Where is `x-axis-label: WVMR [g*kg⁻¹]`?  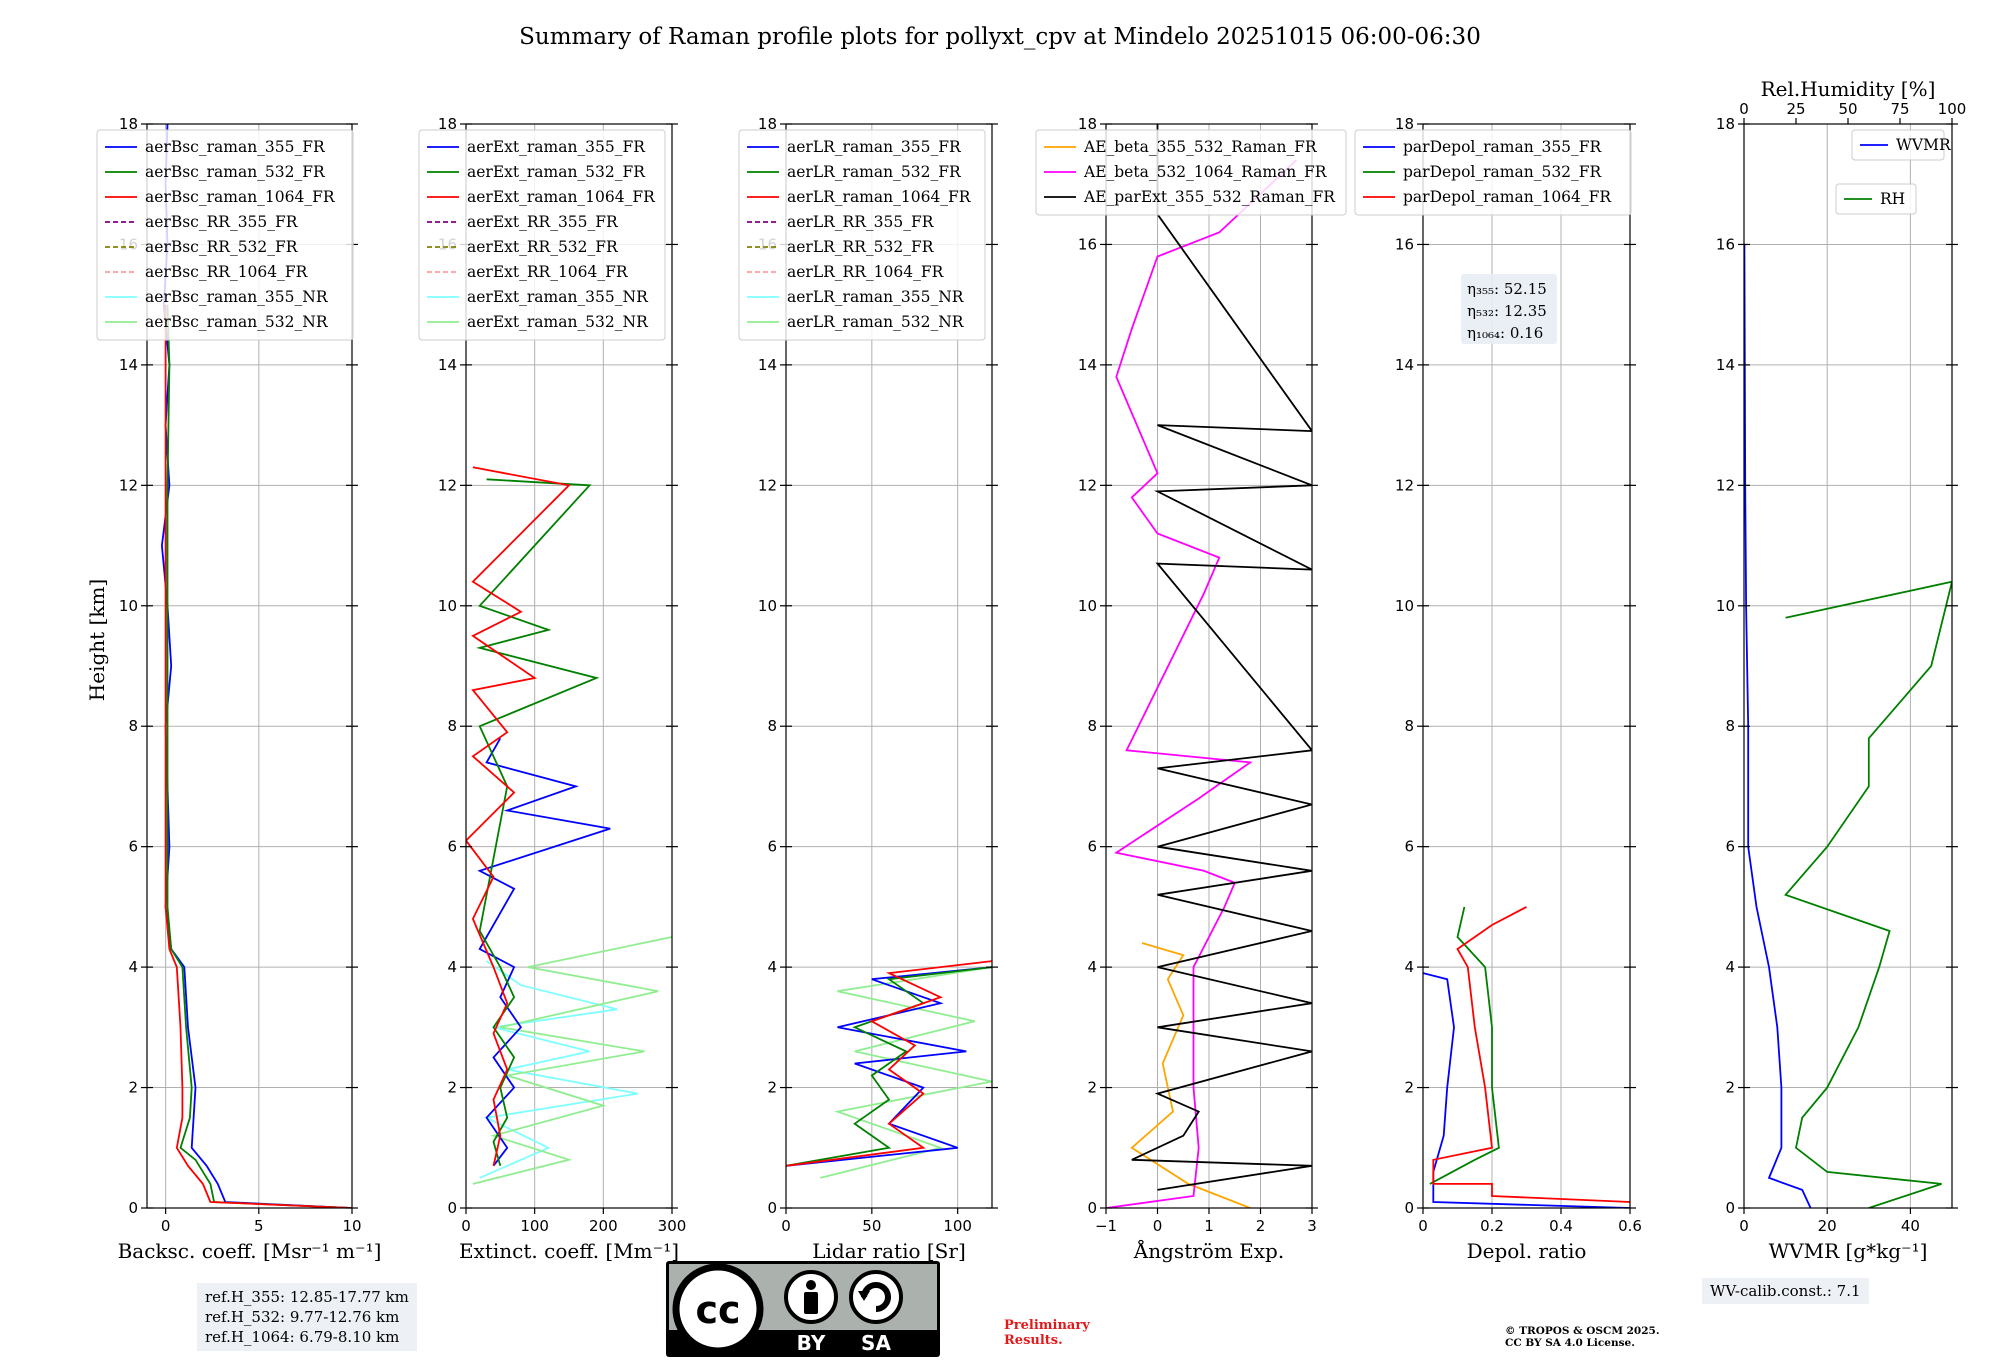 x-axis-label: WVMR [g*kg⁻¹] is located at coordinates (1848, 1251).